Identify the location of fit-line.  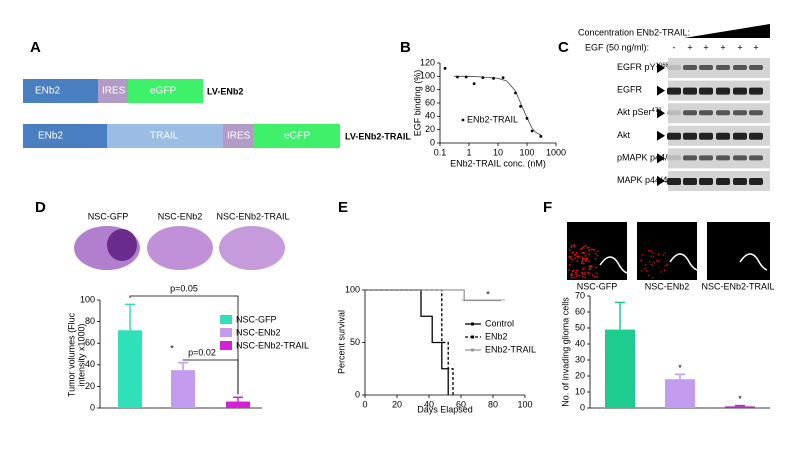
(497, 105).